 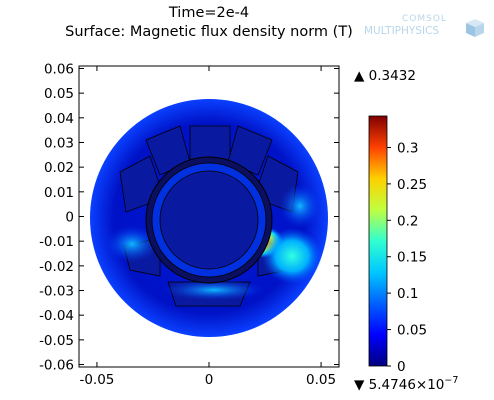 What do you see at coordinates (412, 185) in the screenshot?
I see `colorbar-tick-label: 0.25` at bounding box center [412, 185].